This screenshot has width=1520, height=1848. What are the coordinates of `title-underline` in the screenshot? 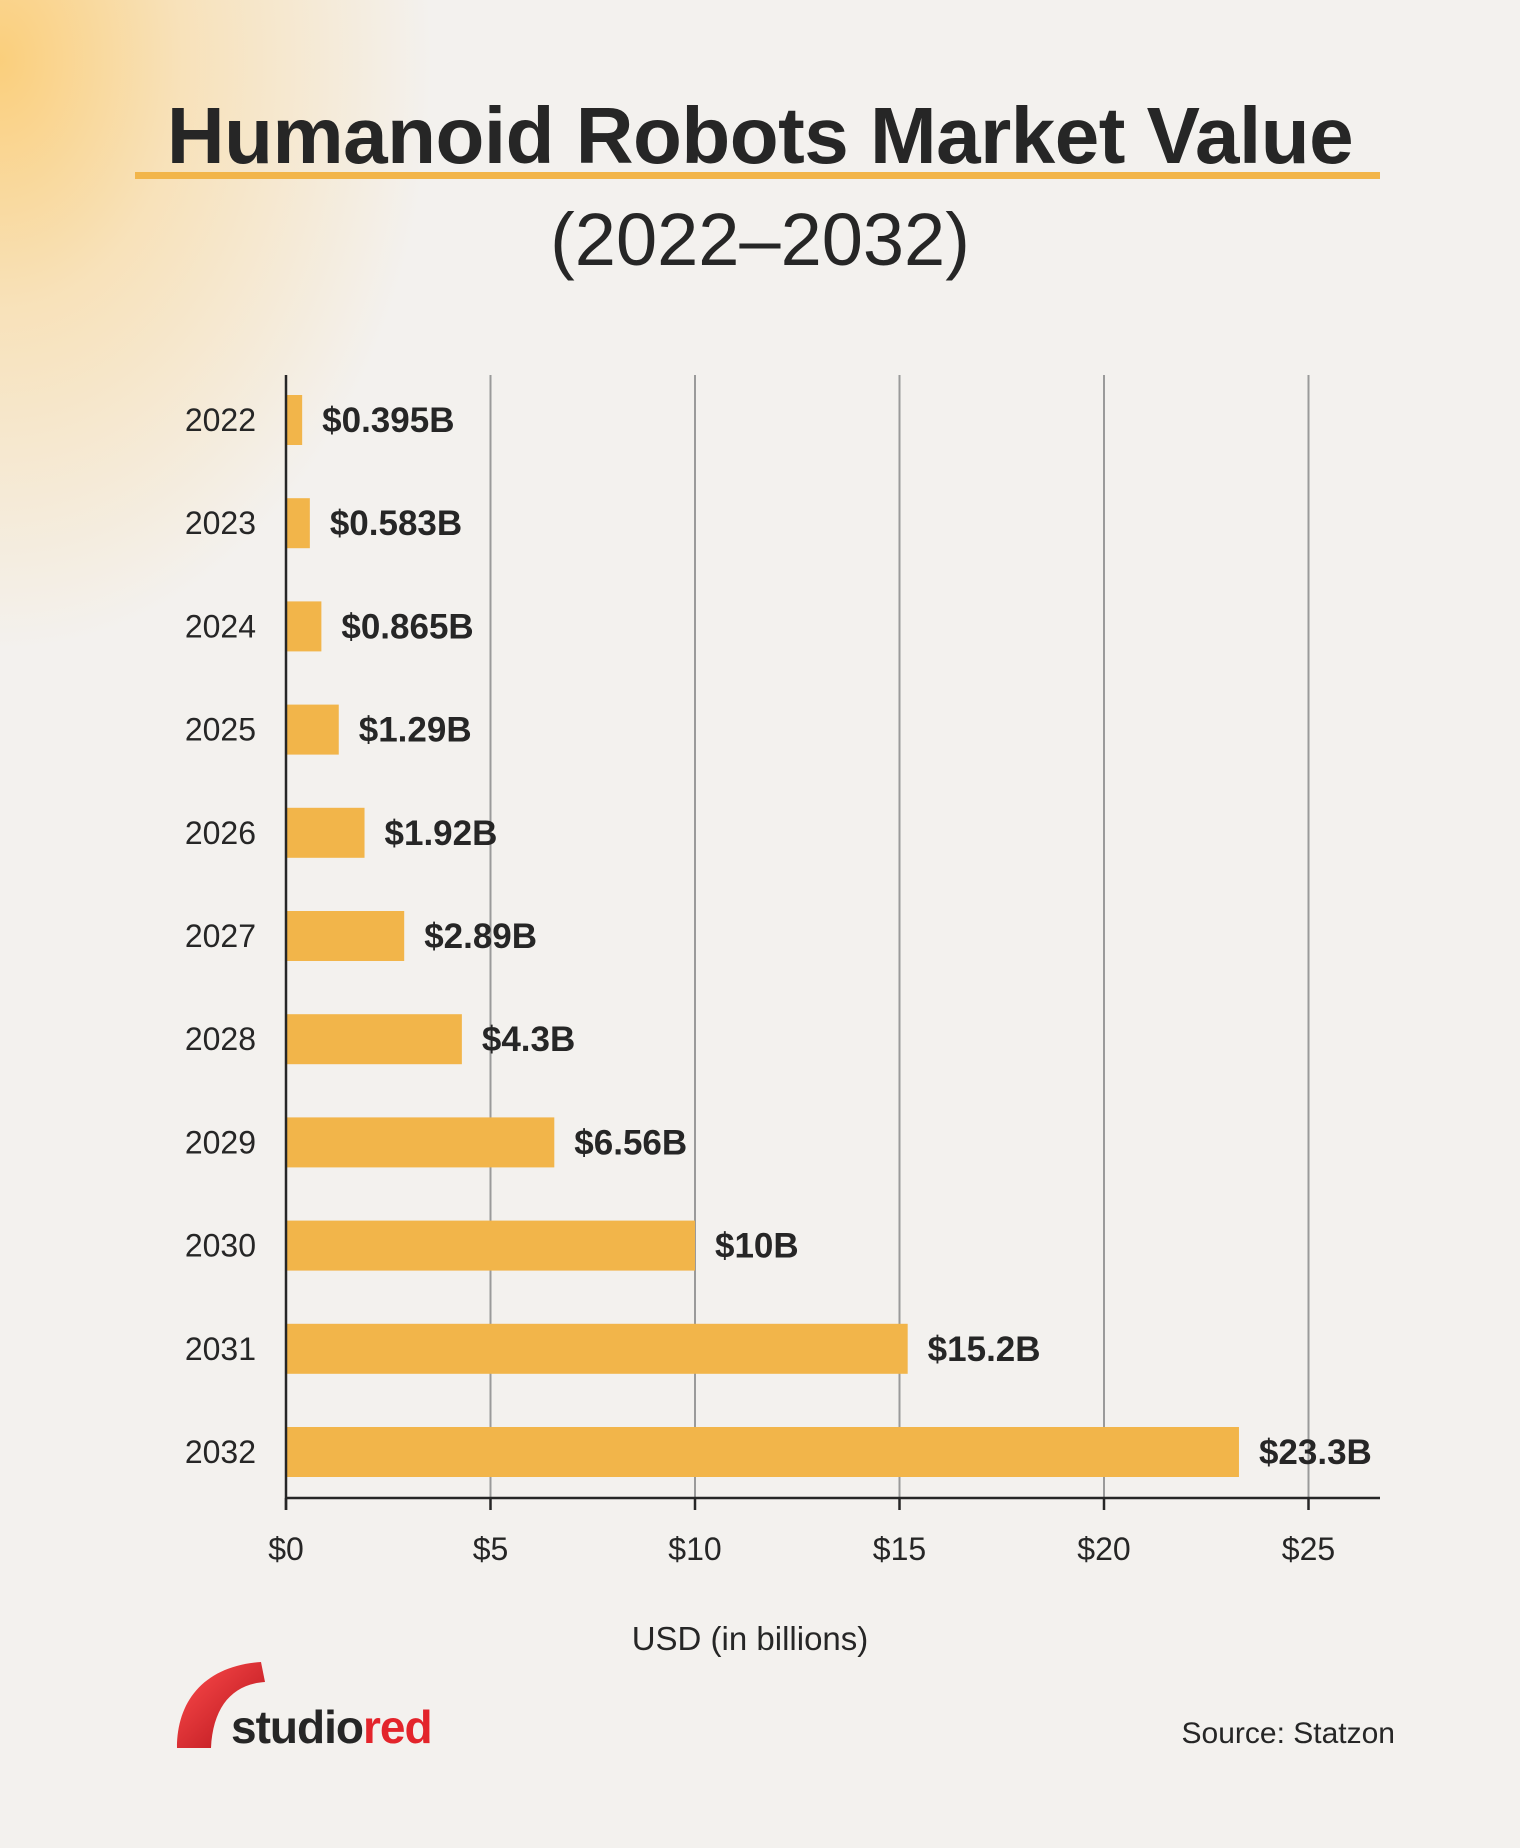 It's located at (757, 175).